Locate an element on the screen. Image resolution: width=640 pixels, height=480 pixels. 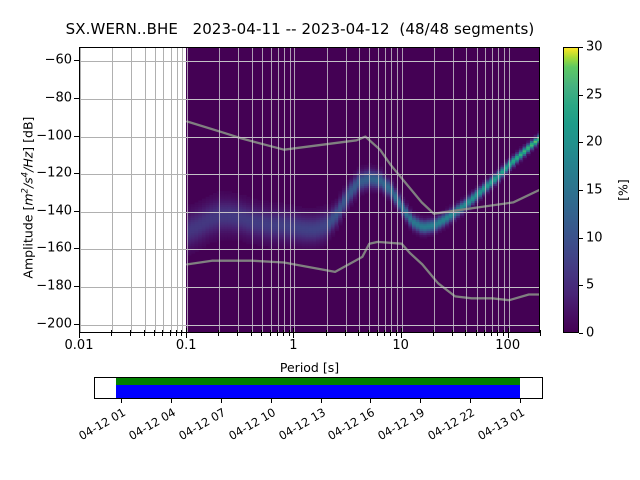
data-coverage-axes is located at coordinates (318, 388).